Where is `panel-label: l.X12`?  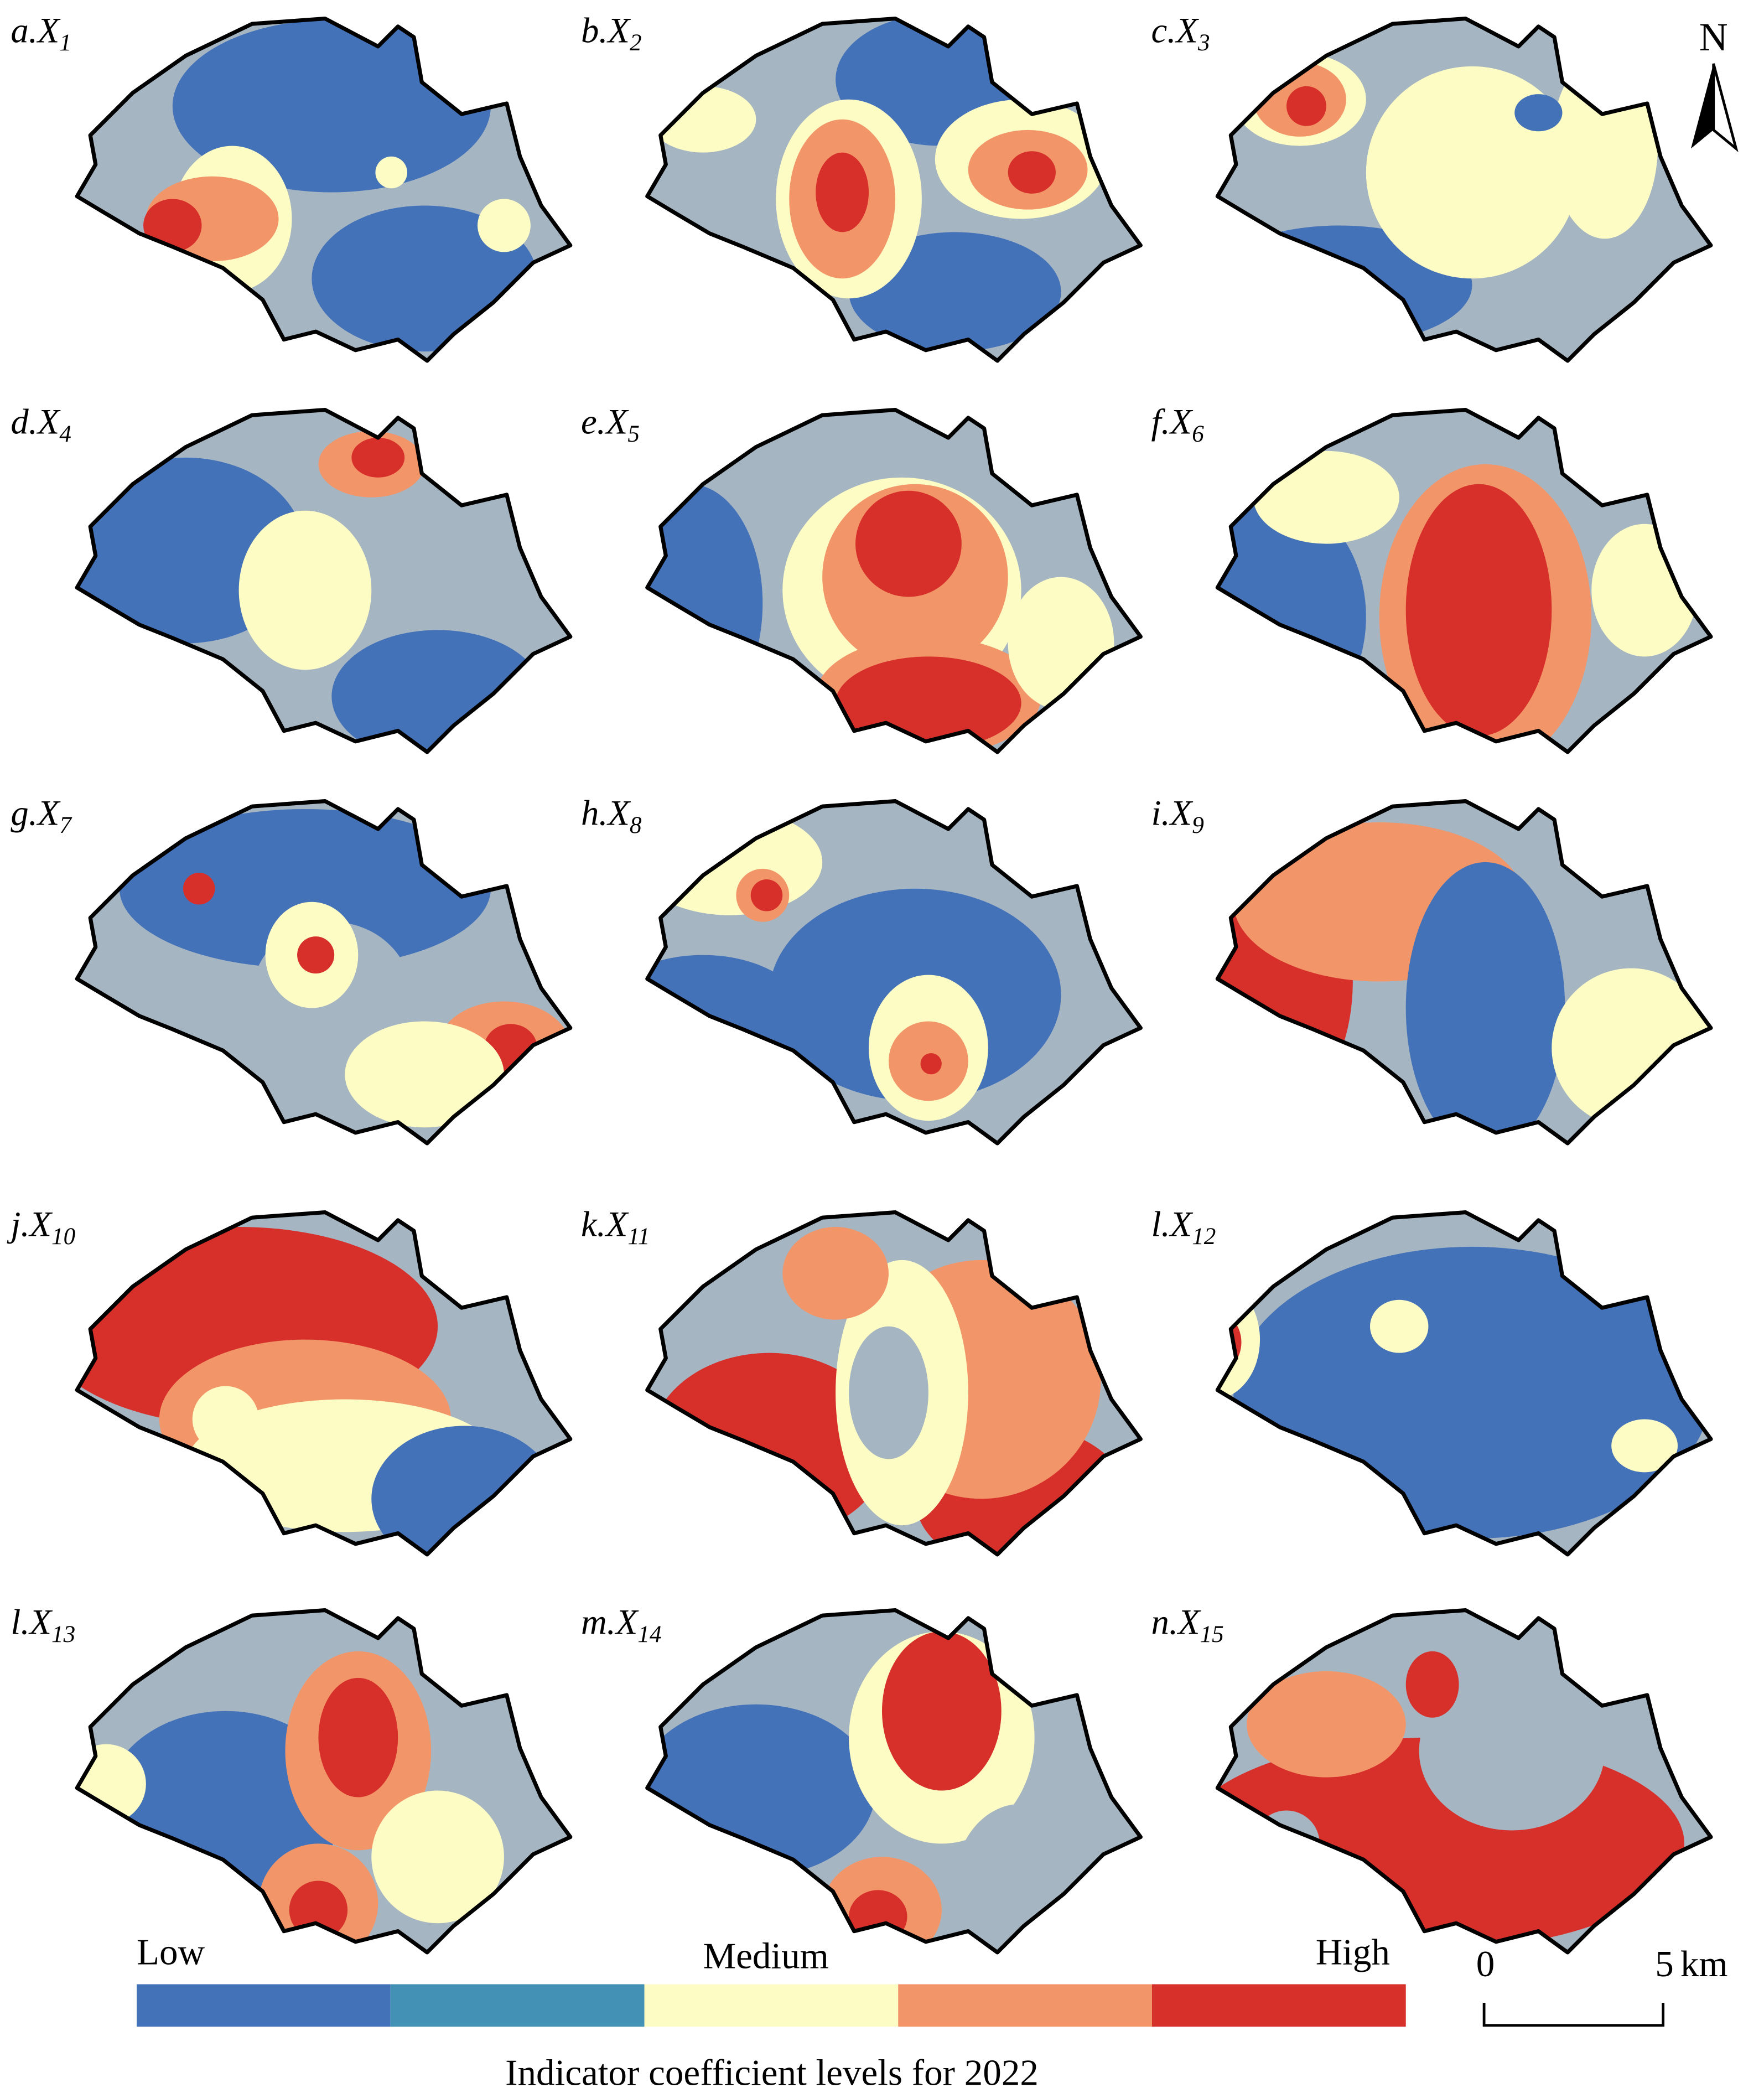
panel-label: l.X12 is located at coordinates (1183, 1227).